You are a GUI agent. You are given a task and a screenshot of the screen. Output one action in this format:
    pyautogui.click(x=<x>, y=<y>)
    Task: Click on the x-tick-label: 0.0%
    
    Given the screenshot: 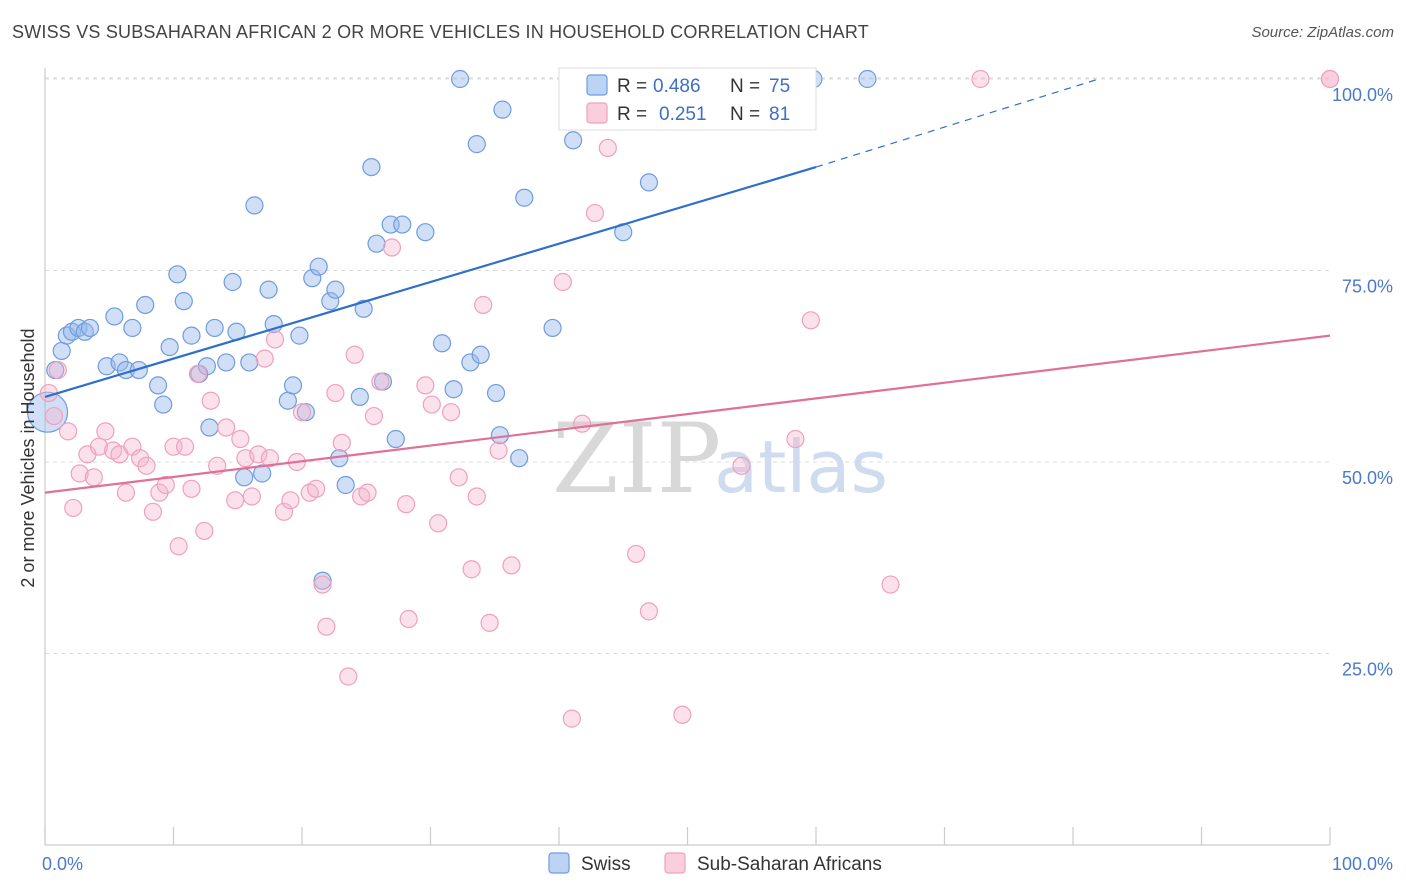 What is the action you would take?
    pyautogui.click(x=62, y=864)
    